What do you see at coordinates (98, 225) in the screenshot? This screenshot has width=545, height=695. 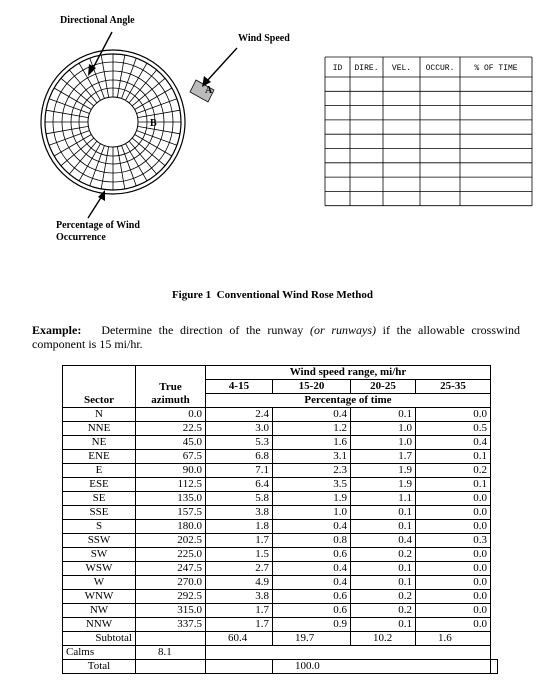 I see `occurrence-label: Percentage of Wind` at bounding box center [98, 225].